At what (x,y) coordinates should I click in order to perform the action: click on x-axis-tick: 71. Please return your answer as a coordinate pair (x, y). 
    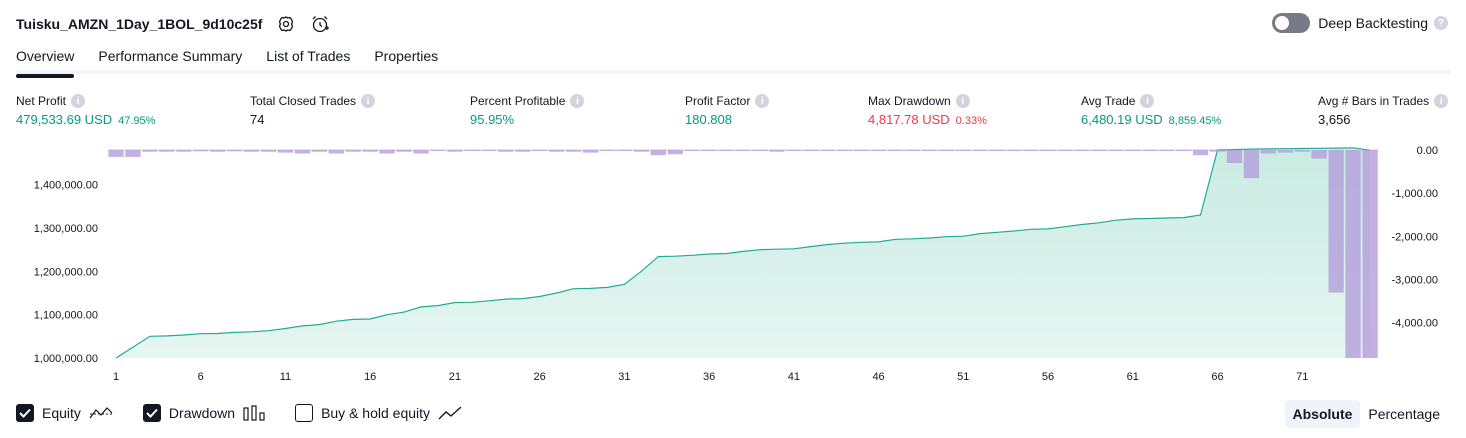
    Looking at the image, I should click on (1302, 377).